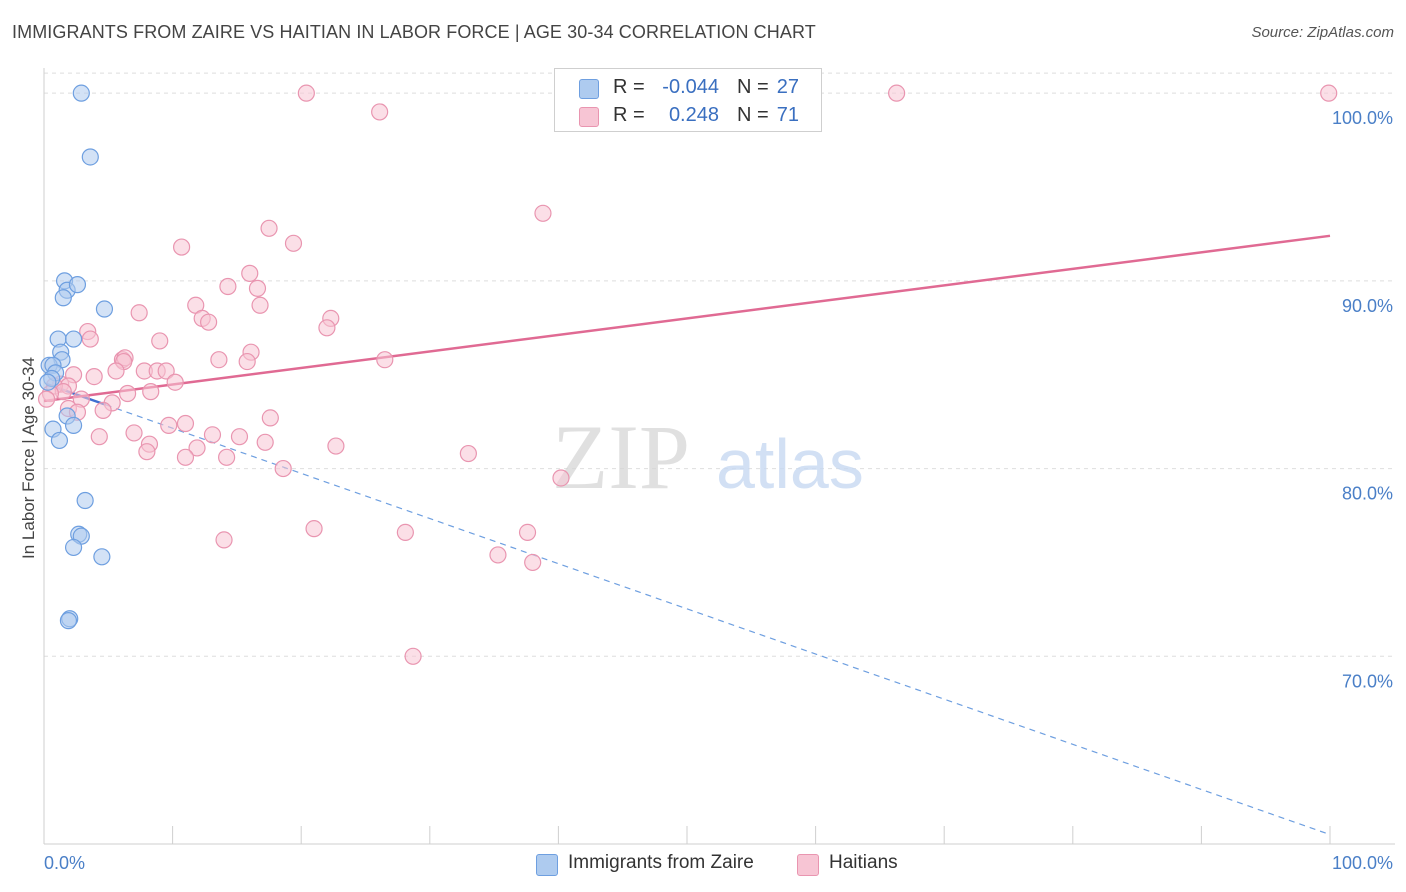 The width and height of the screenshot is (1406, 892). I want to click on legend-r-value: 0.248, so click(693, 115).